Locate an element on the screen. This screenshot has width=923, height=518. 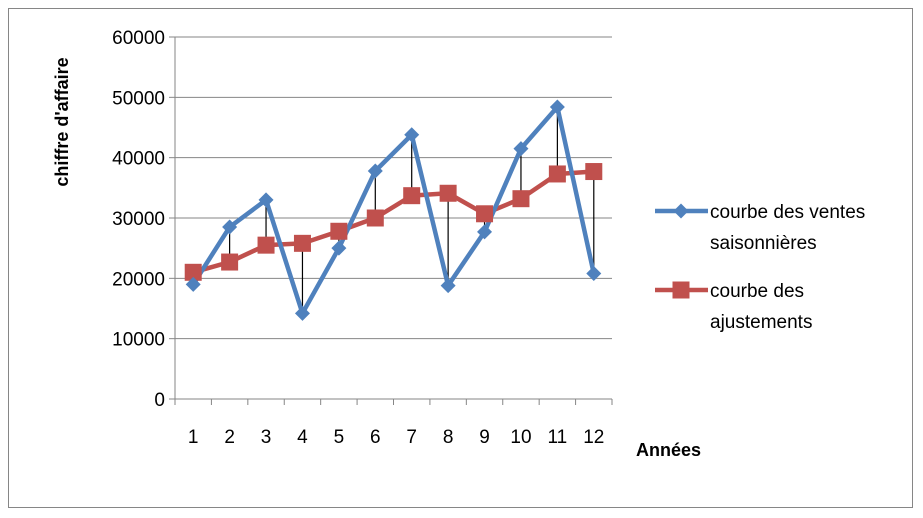
x-tick-label: 8 is located at coordinates (448, 437).